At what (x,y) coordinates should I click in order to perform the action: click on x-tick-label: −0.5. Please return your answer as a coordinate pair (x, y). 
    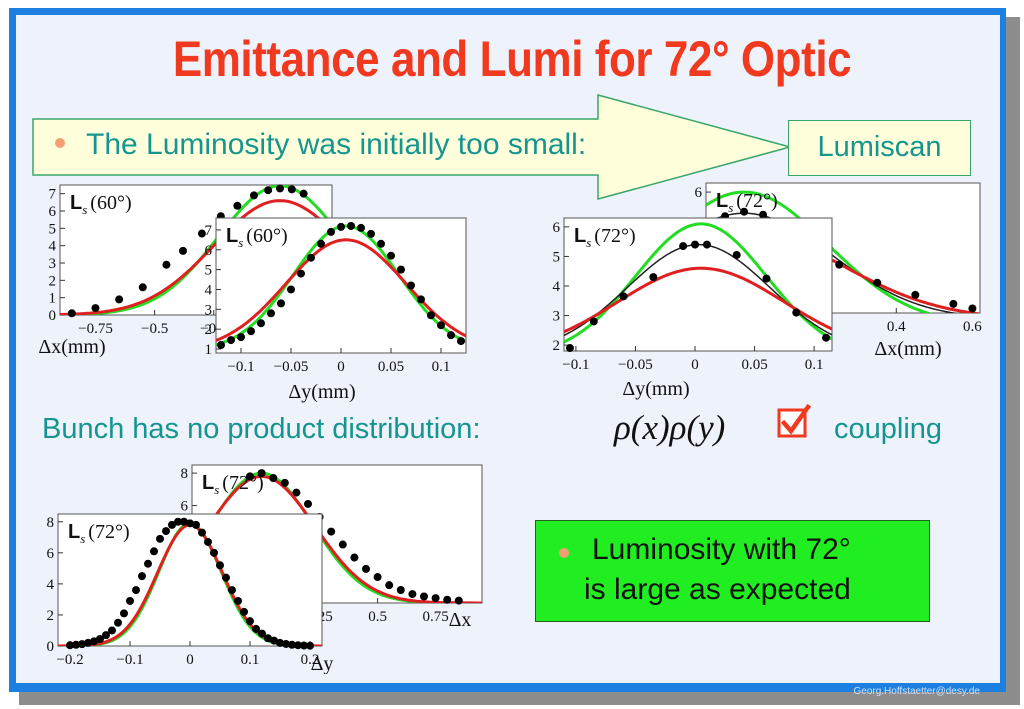
    Looking at the image, I should click on (154, 329).